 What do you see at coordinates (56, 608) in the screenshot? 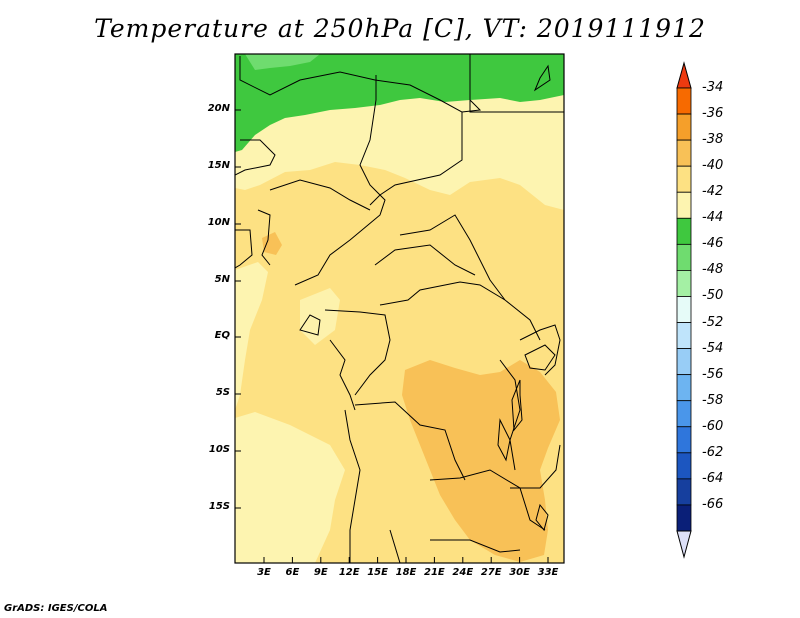
I see `credit-text: GrADS: IGES/COLA` at bounding box center [56, 608].